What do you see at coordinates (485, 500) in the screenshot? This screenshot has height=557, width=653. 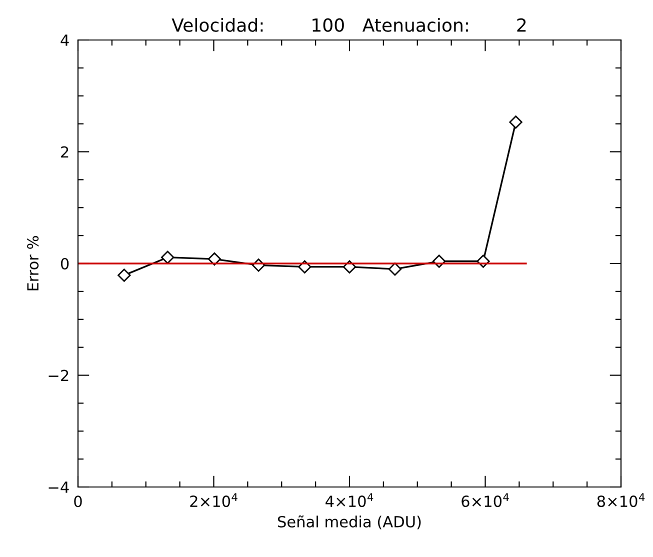 I see `x-tick-label: 6×10$^{4}$` at bounding box center [485, 500].